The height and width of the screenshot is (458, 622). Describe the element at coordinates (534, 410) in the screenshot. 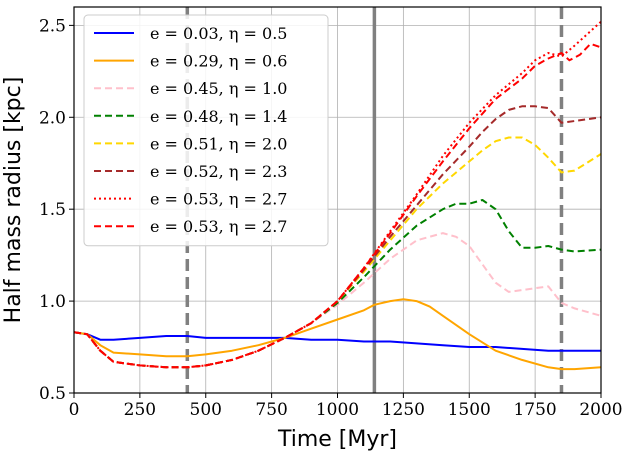

I see `x-tick-label: 1750` at that location.